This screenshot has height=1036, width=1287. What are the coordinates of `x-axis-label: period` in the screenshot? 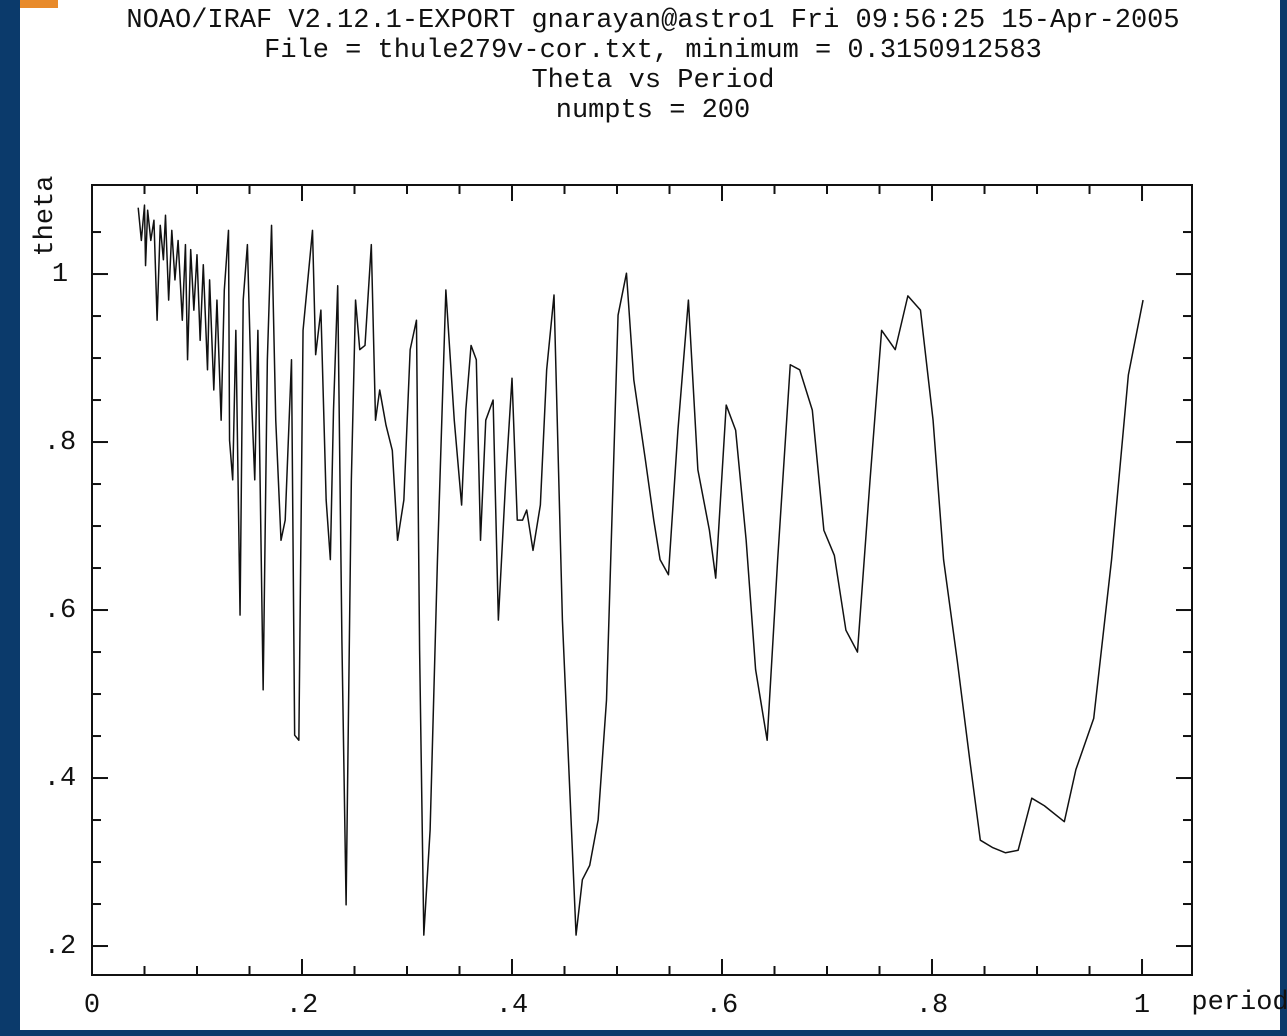 It's located at (1239, 1003).